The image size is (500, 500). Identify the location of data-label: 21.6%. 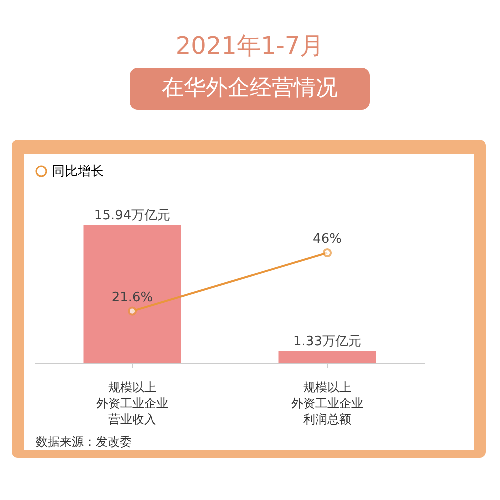
(133, 298).